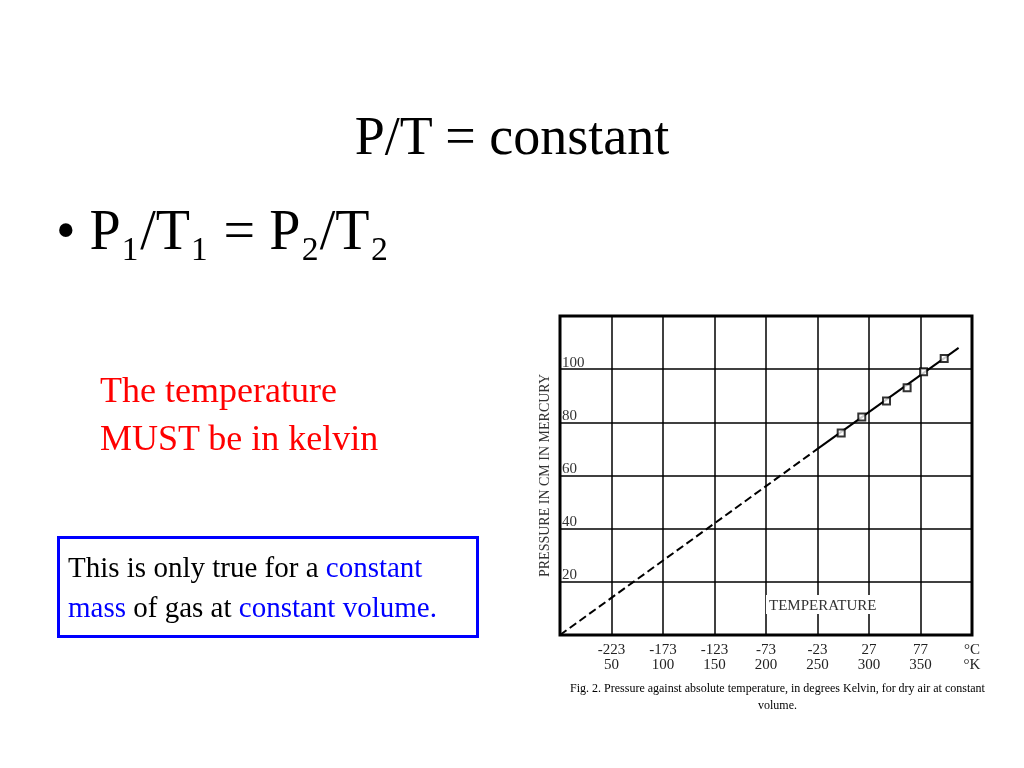 The image size is (1024, 768). Describe the element at coordinates (252, 587) in the screenshot. I see `text: This is only true for a constant mass of gas at constant volume.` at that location.